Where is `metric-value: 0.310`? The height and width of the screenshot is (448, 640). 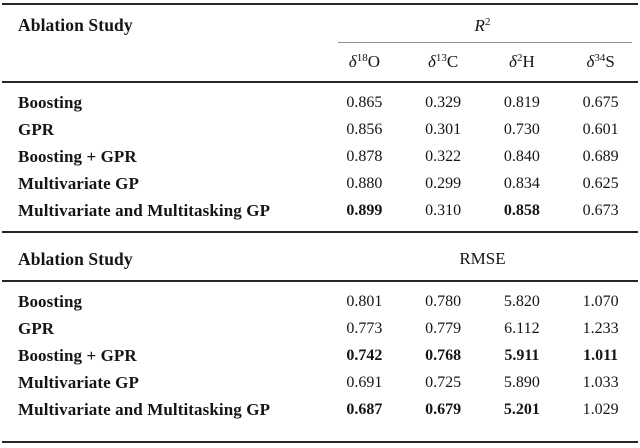
metric-value: 0.310 is located at coordinates (443, 210).